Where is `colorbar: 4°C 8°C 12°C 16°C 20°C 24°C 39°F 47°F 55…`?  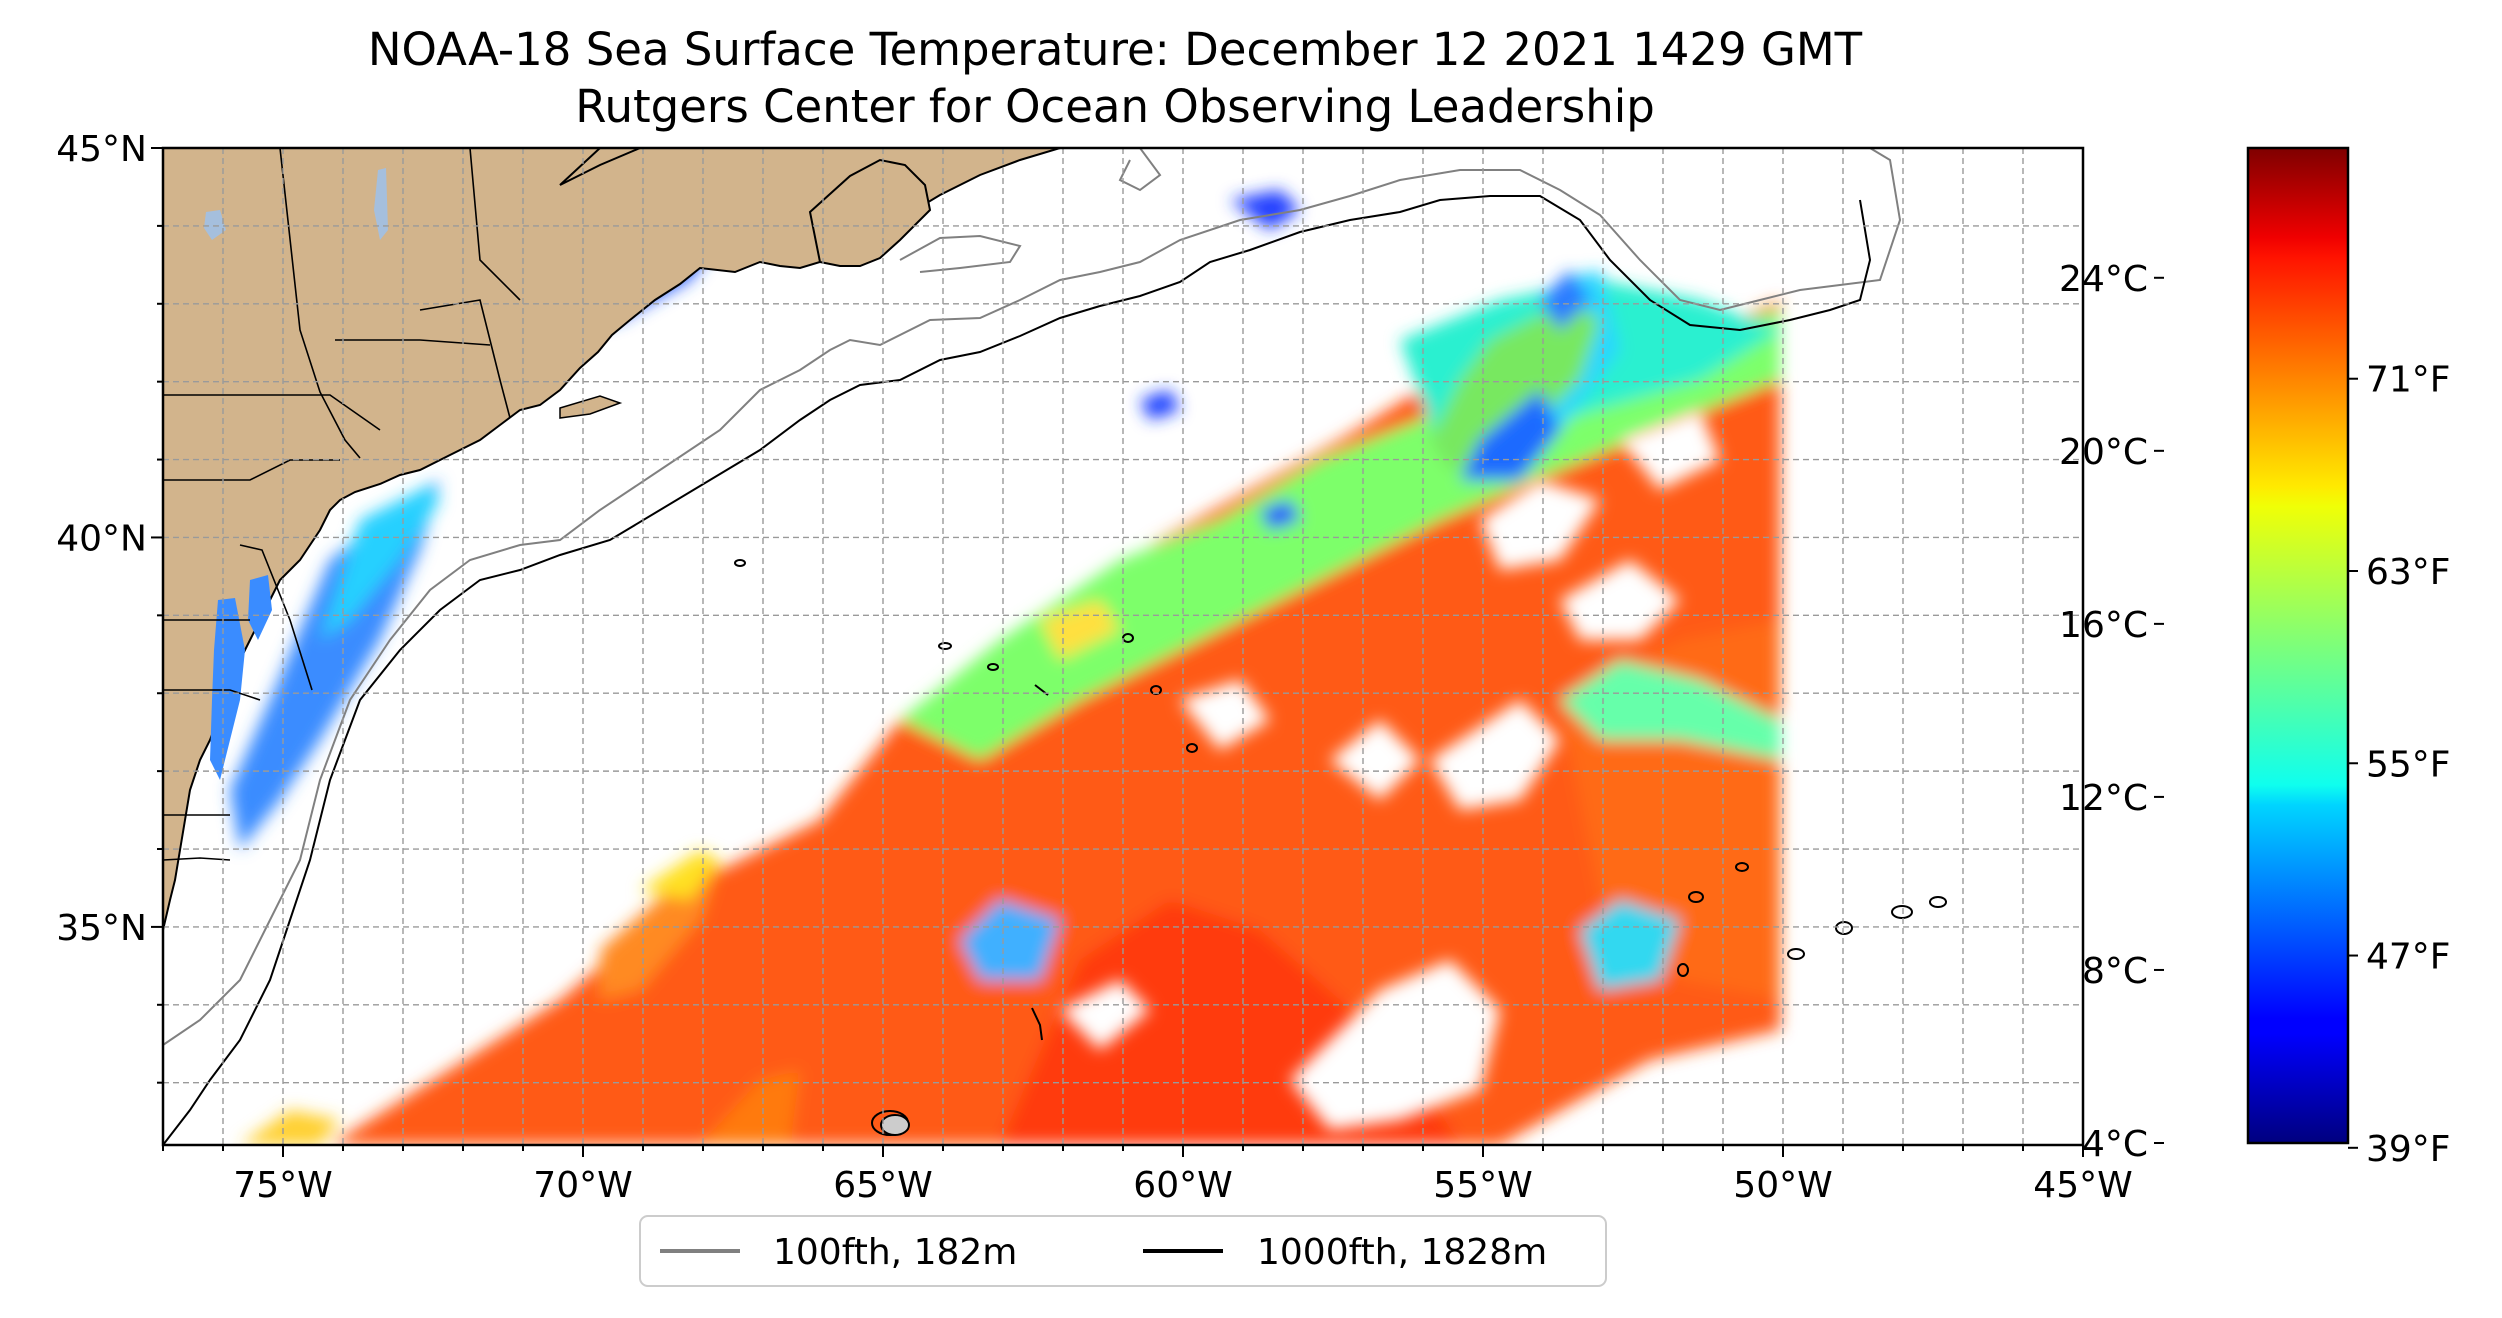 colorbar: 4°C 8°C 12°C 16°C 20°C 24°C 39°F 47°F 55… is located at coordinates (2255, 658).